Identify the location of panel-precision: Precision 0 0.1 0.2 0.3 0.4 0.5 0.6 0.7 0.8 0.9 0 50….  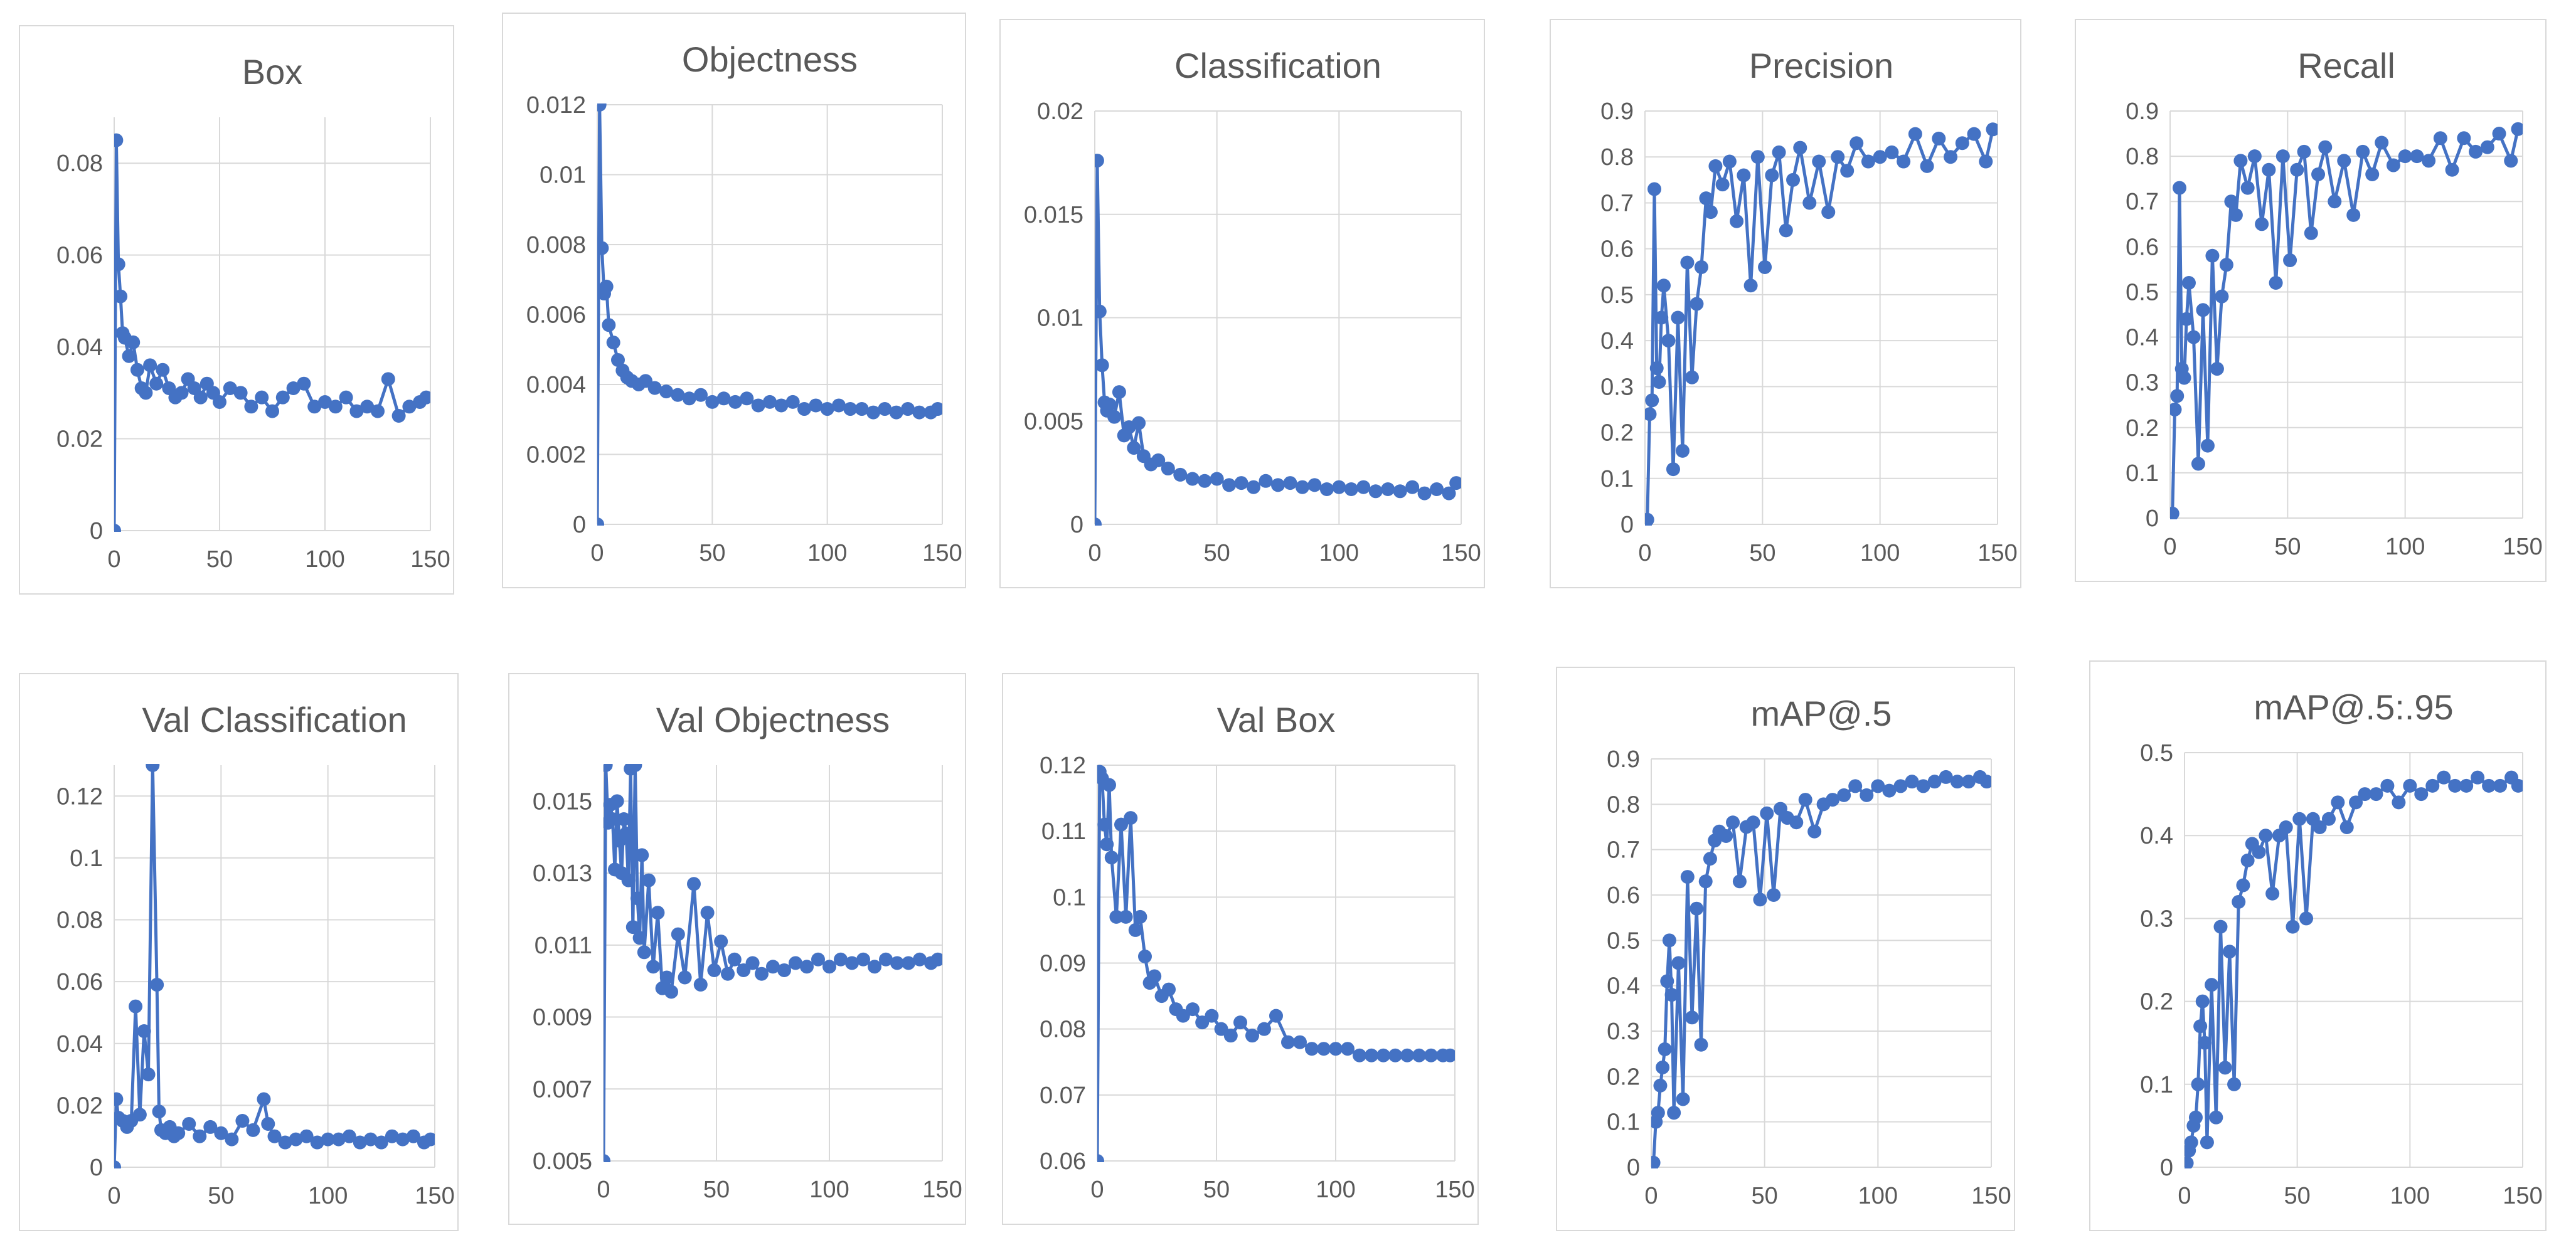
(1786, 303).